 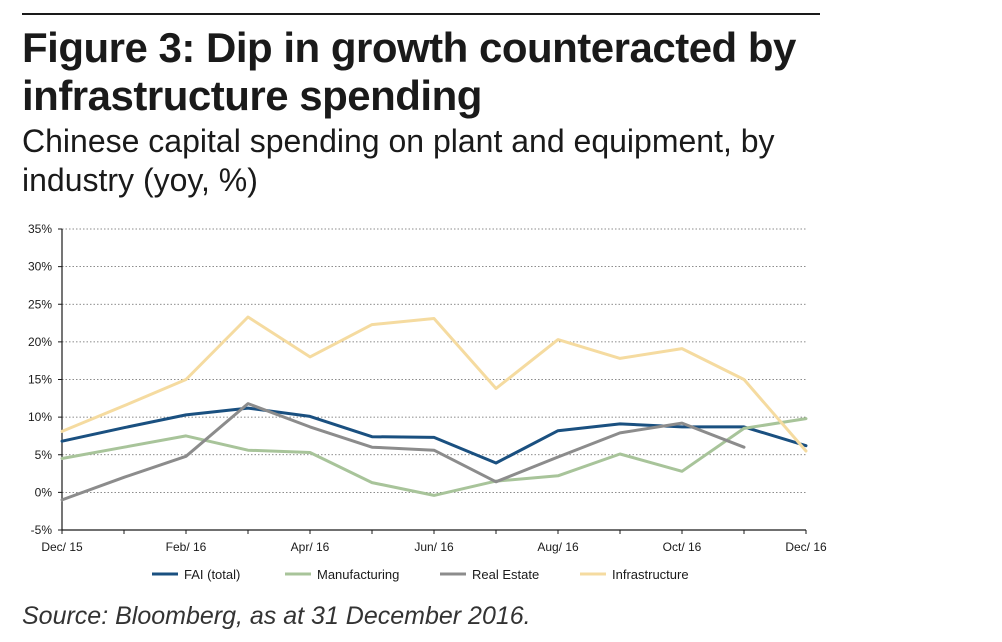 What do you see at coordinates (434, 435) in the screenshot?
I see `series-line-fai-total` at bounding box center [434, 435].